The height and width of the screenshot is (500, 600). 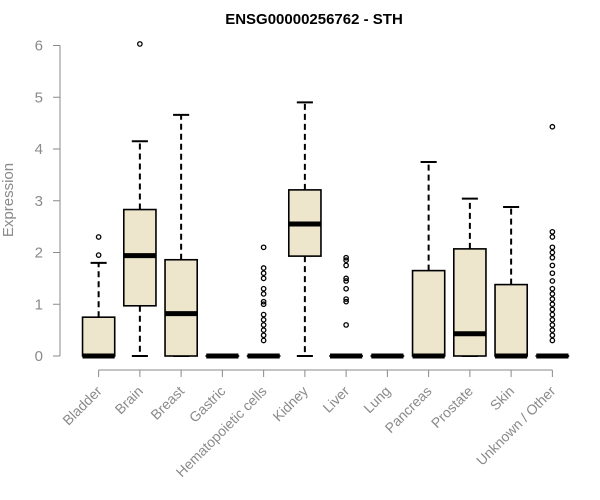 What do you see at coordinates (8, 200) in the screenshot?
I see `y-axis-label: Expression` at bounding box center [8, 200].